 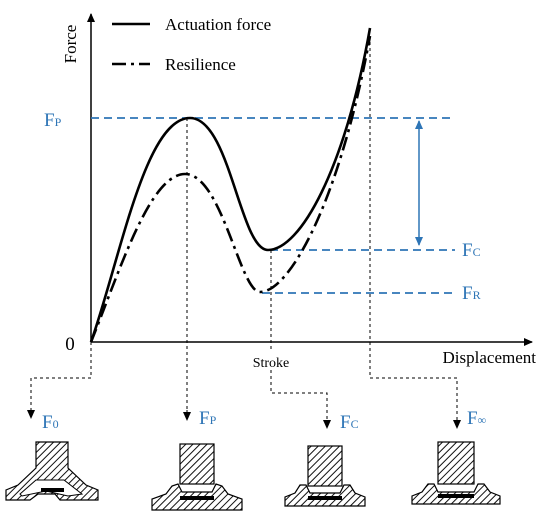 I want to click on dome-stage-finf-drawing, so click(x=456, y=473).